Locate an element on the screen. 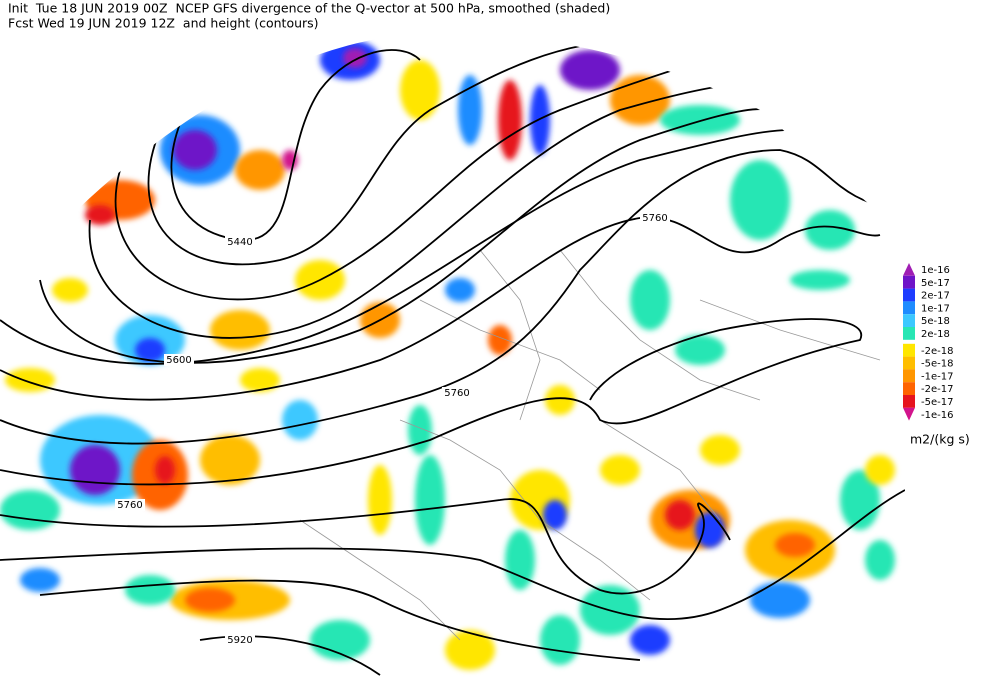 Image resolution: width=1000 pixels, height=680 pixels. legend-unit: m2/(kg s) is located at coordinates (940, 439).